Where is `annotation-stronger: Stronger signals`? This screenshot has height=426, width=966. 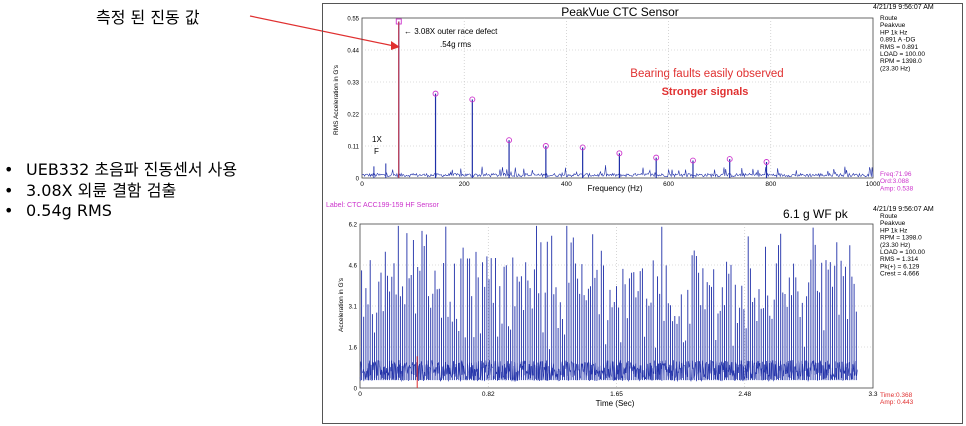
annotation-stronger: Stronger signals is located at coordinates (705, 92).